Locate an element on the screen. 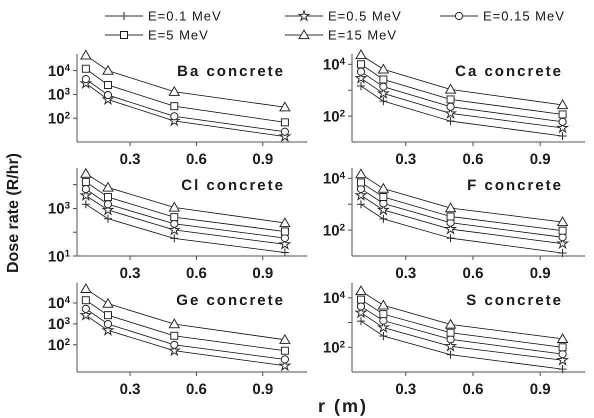  text: Cl concrete is located at coordinates (233, 185).